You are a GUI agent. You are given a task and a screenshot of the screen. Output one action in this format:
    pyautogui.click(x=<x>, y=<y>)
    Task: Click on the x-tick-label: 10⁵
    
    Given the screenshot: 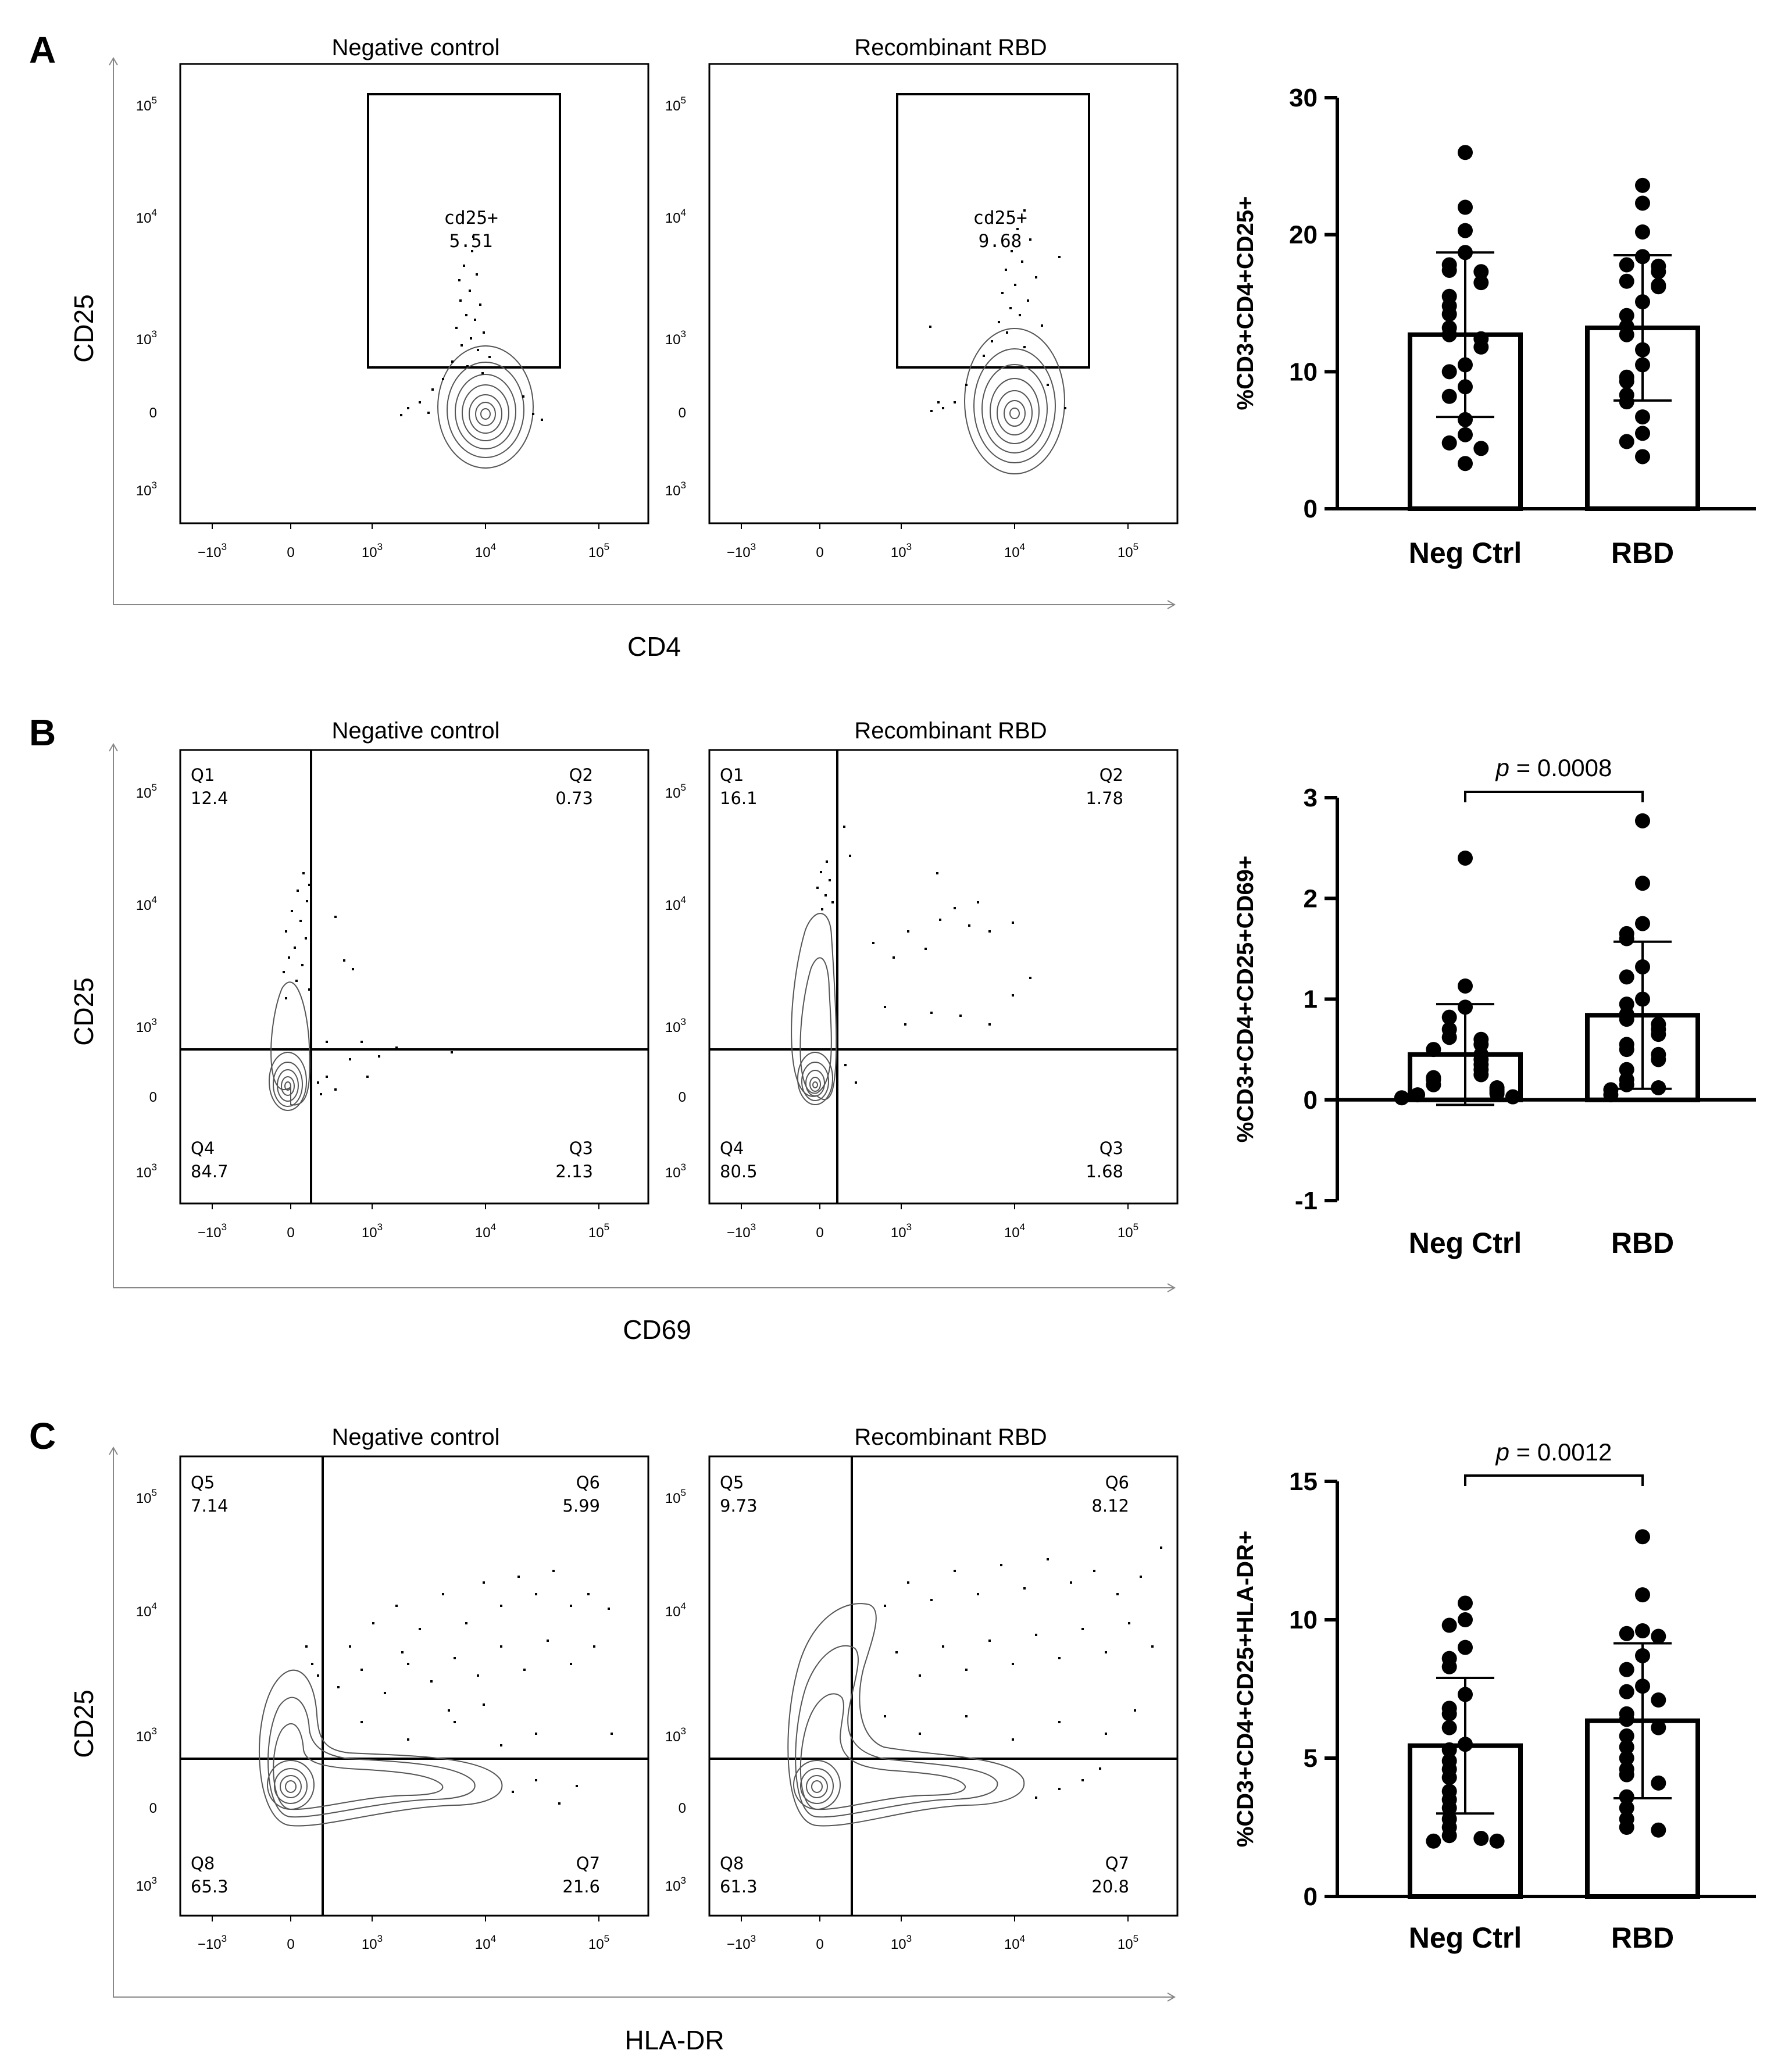 What is the action you would take?
    pyautogui.click(x=1128, y=1942)
    